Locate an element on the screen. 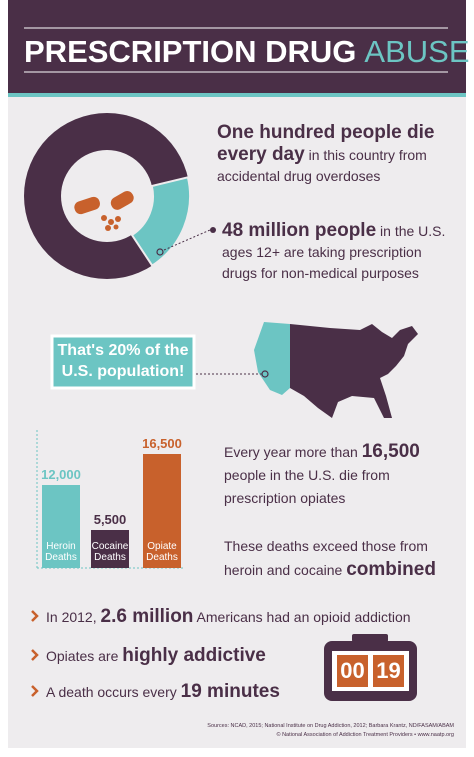  fact-bold: One hundred people die every day is located at coordinates (326, 143).